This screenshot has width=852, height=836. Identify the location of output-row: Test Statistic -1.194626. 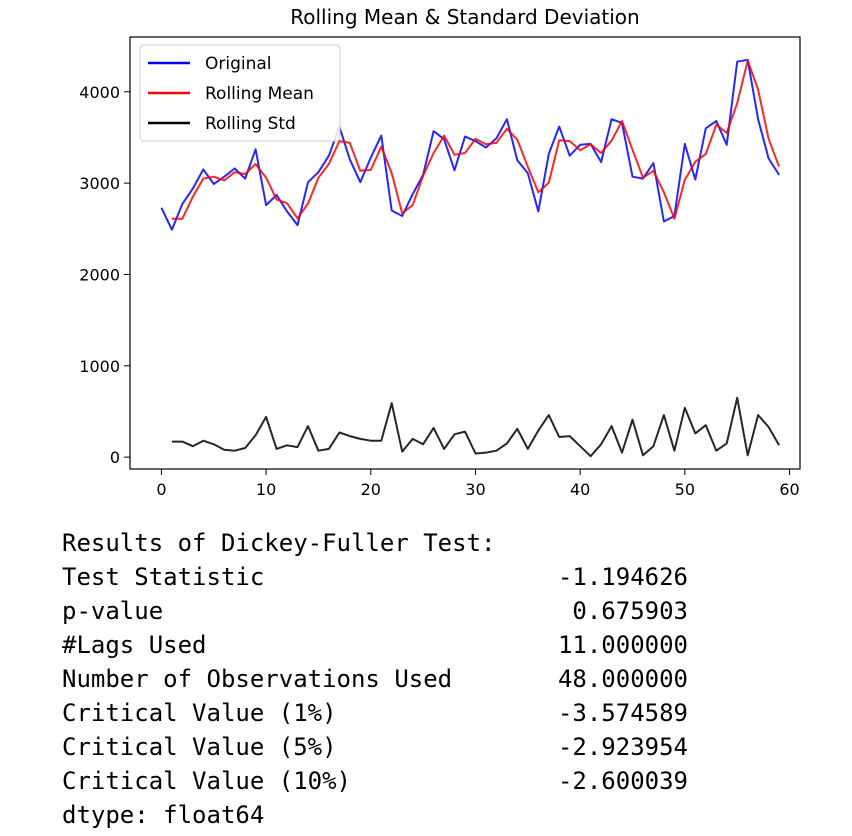
(375, 577).